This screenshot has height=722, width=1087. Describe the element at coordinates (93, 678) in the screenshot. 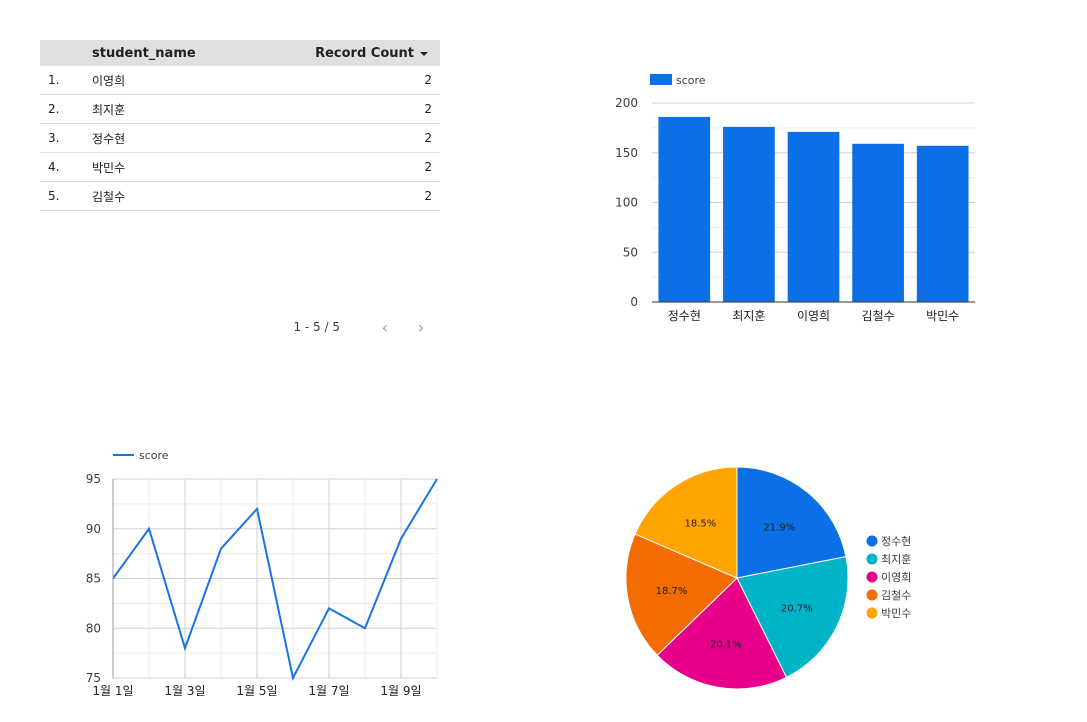

I see `y-tick-label: 75` at that location.